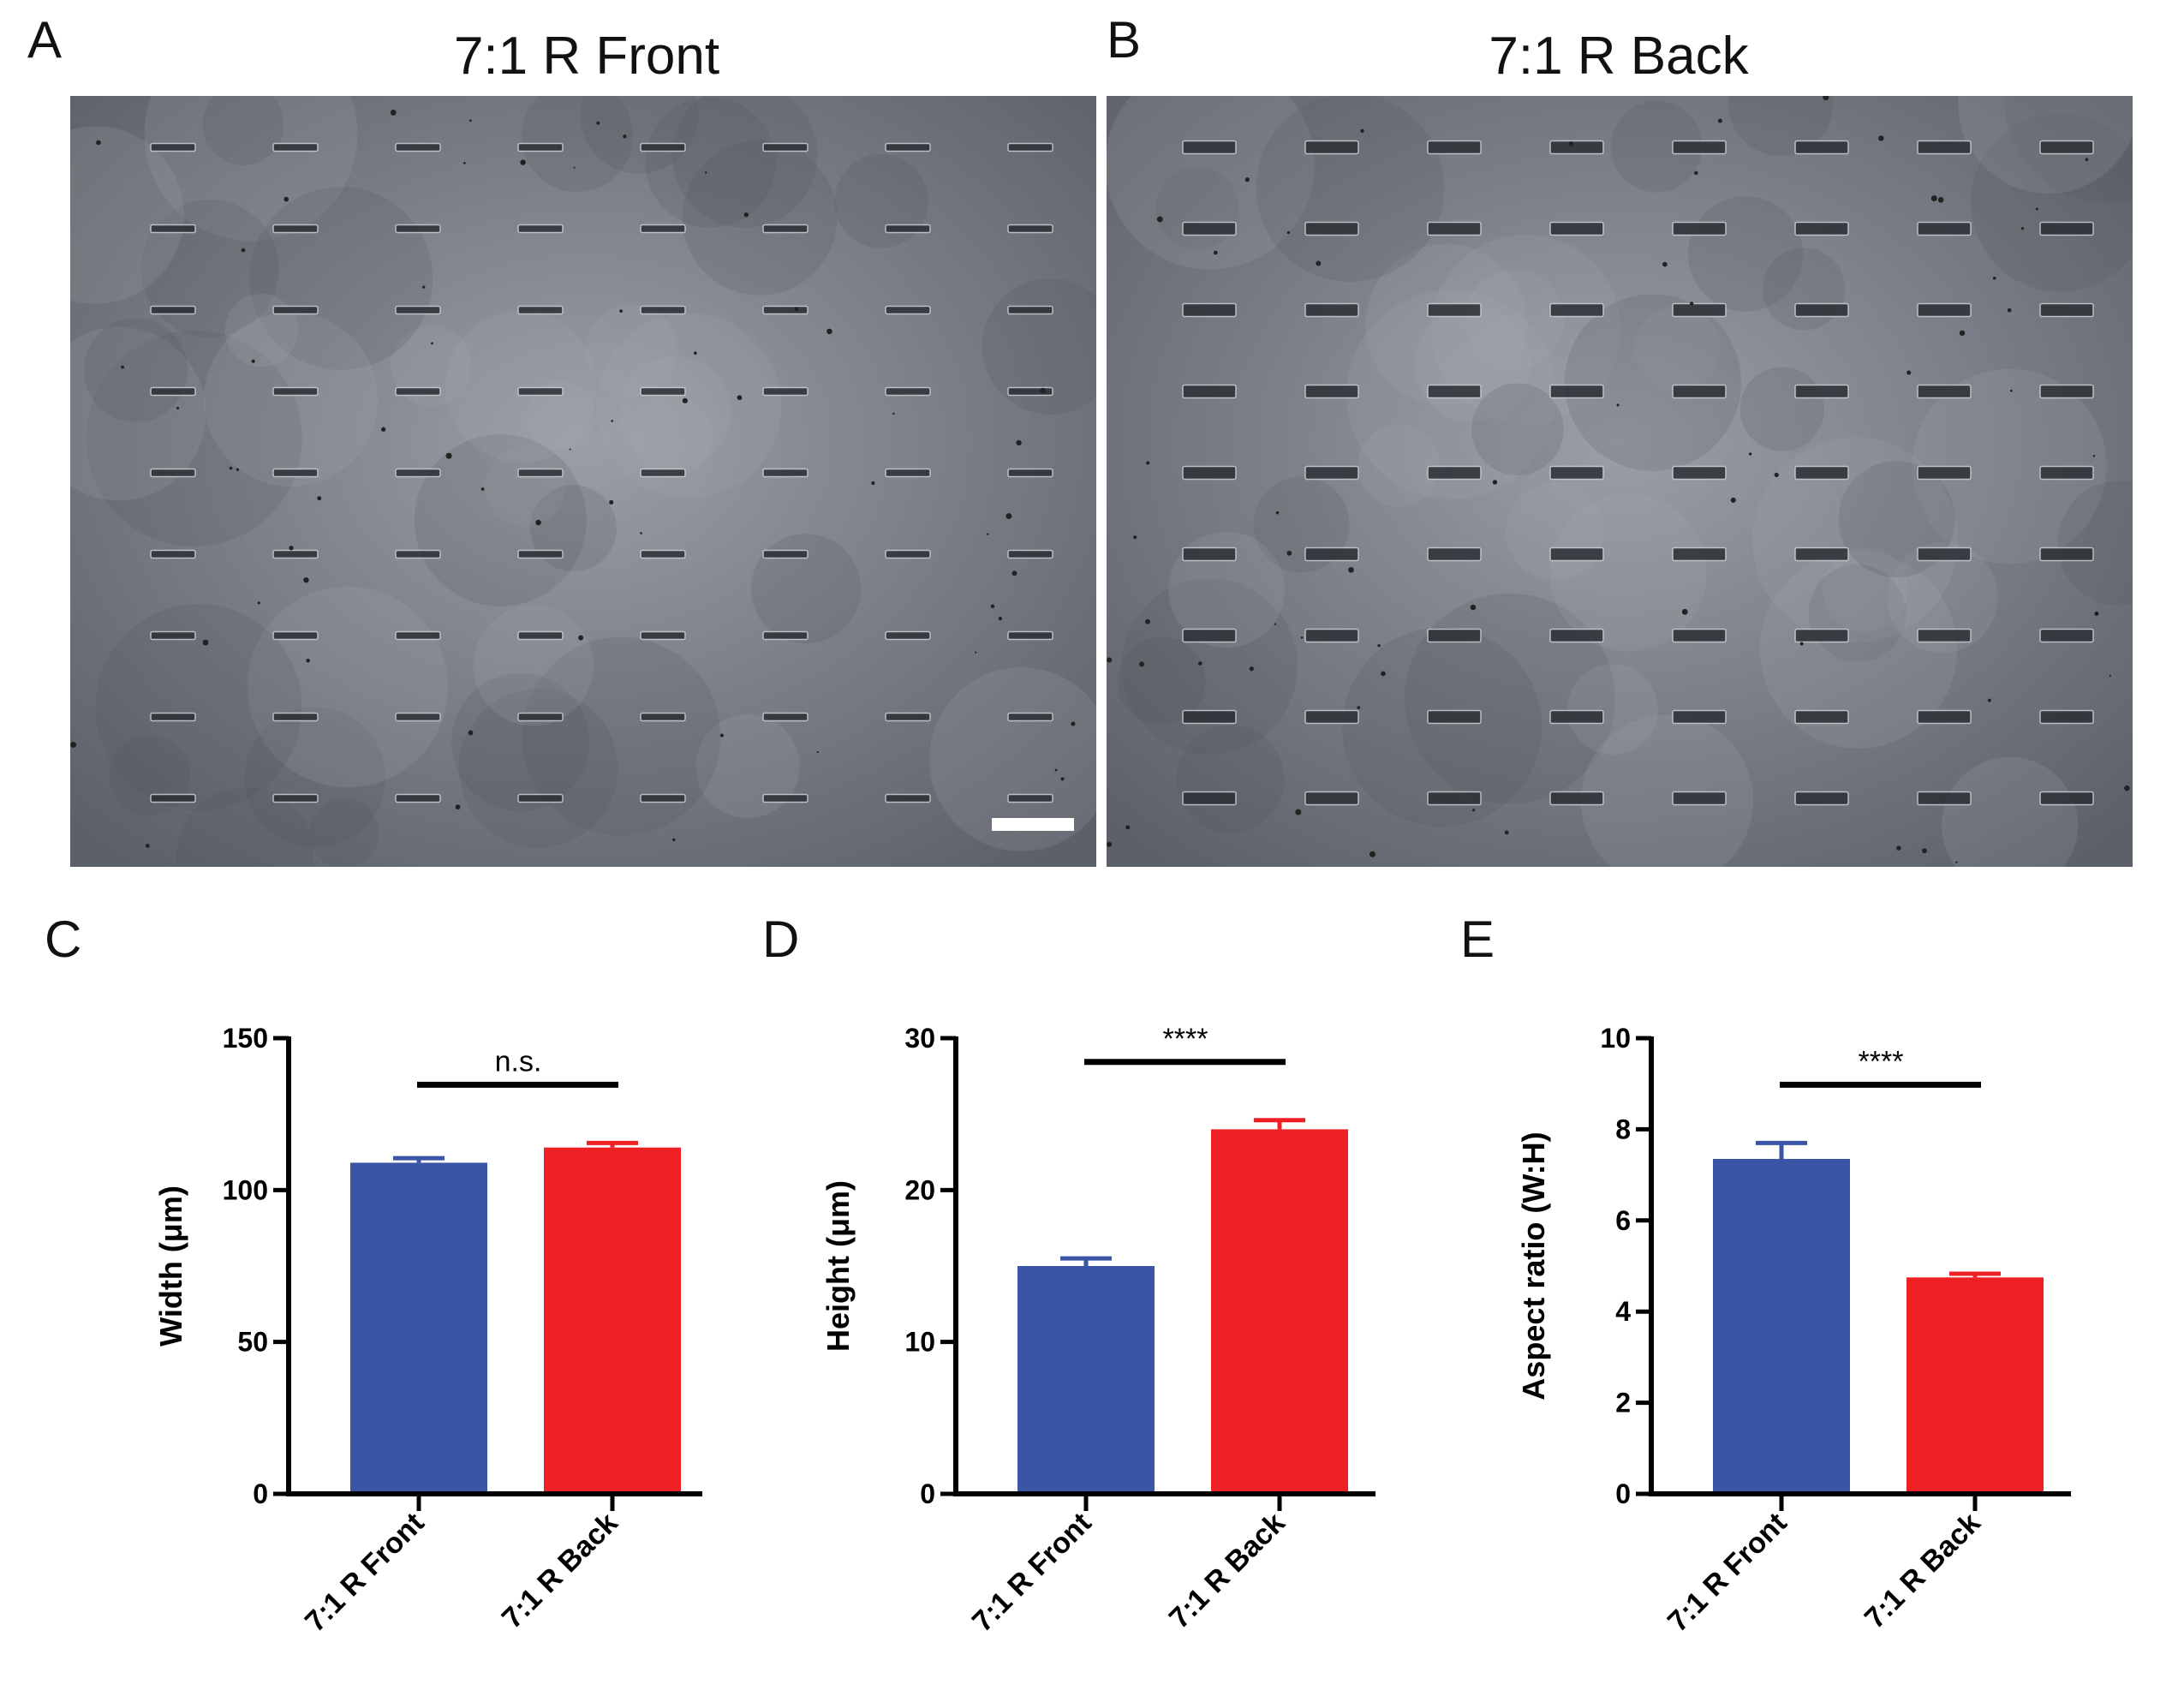  What do you see at coordinates (1623, 1403) in the screenshot?
I see `y-tick-label: 2` at bounding box center [1623, 1403].